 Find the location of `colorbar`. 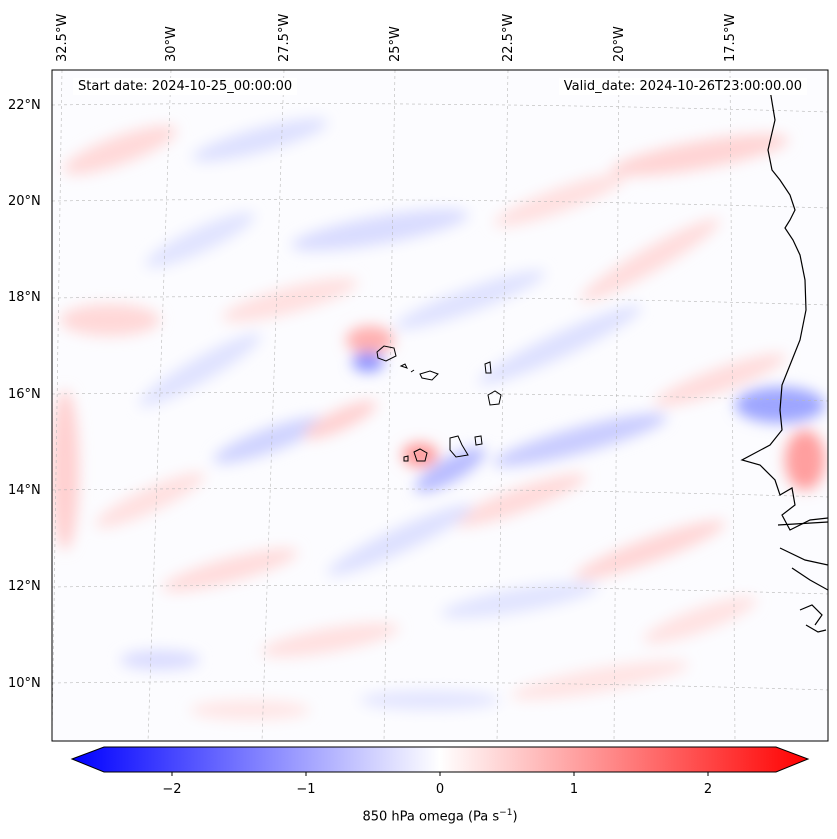

colorbar is located at coordinates (440, 761).